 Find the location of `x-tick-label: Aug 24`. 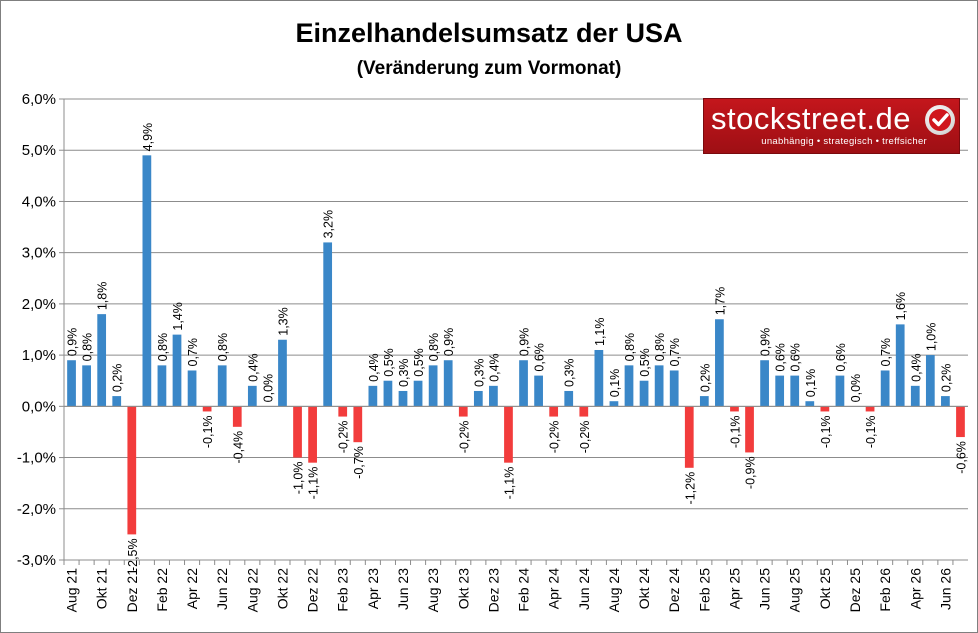

x-tick-label: Aug 24 is located at coordinates (614, 590).